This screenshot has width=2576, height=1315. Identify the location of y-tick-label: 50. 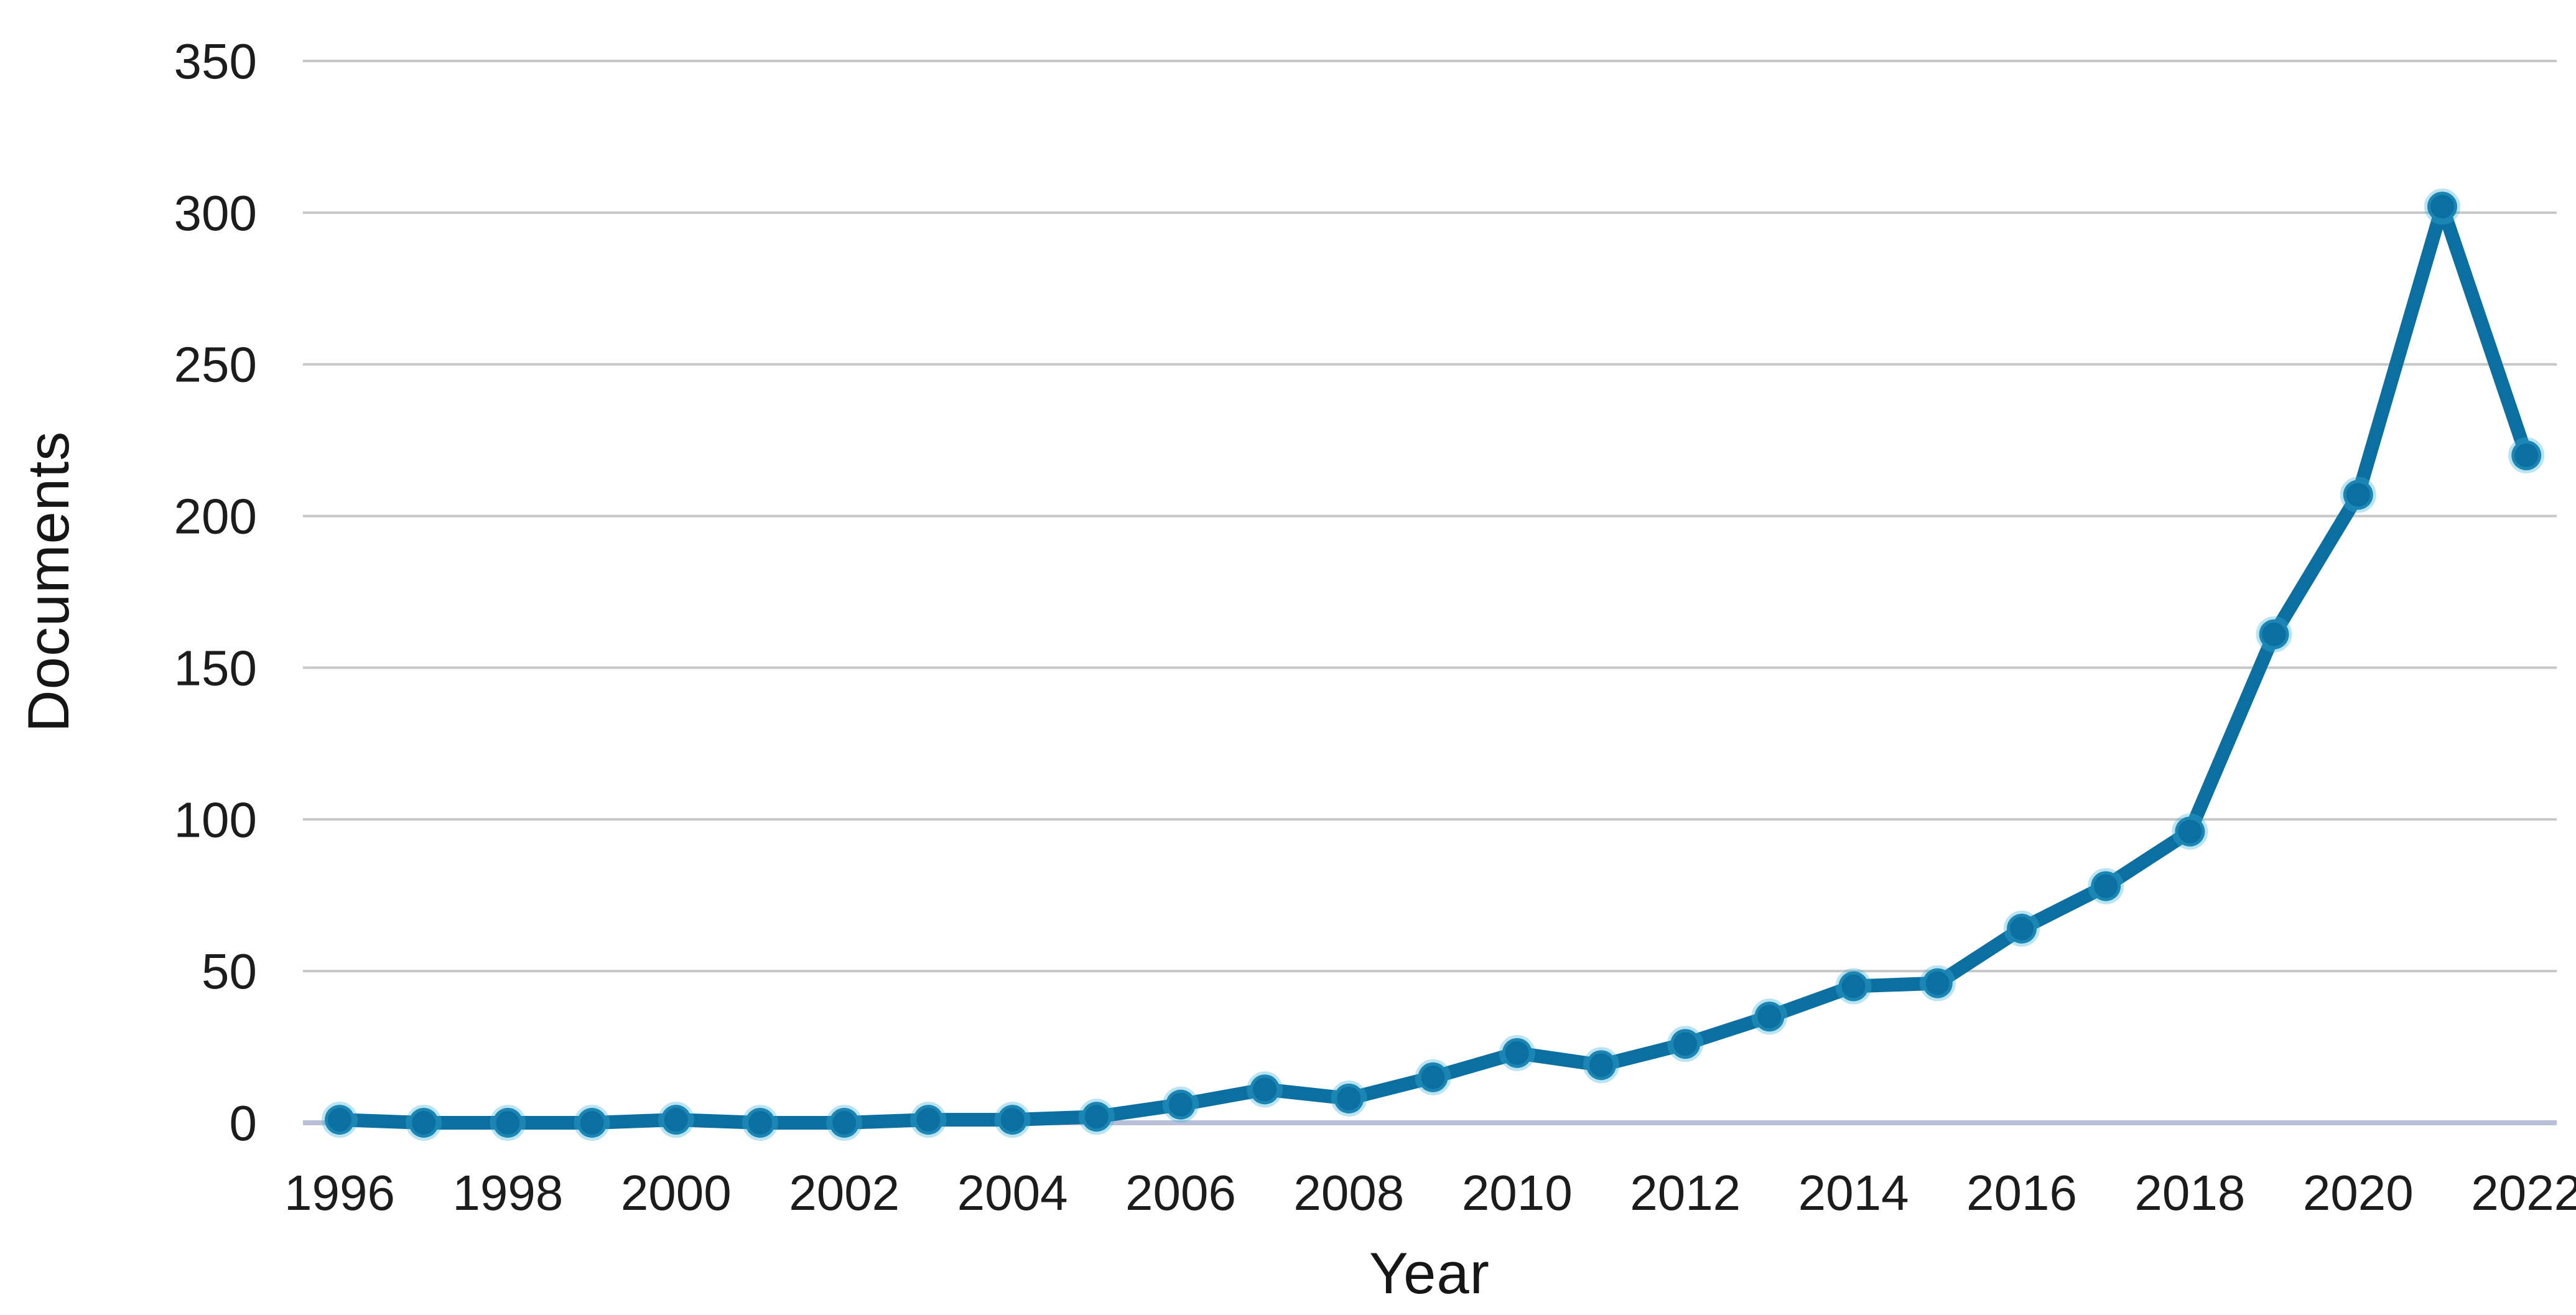
(229, 971).